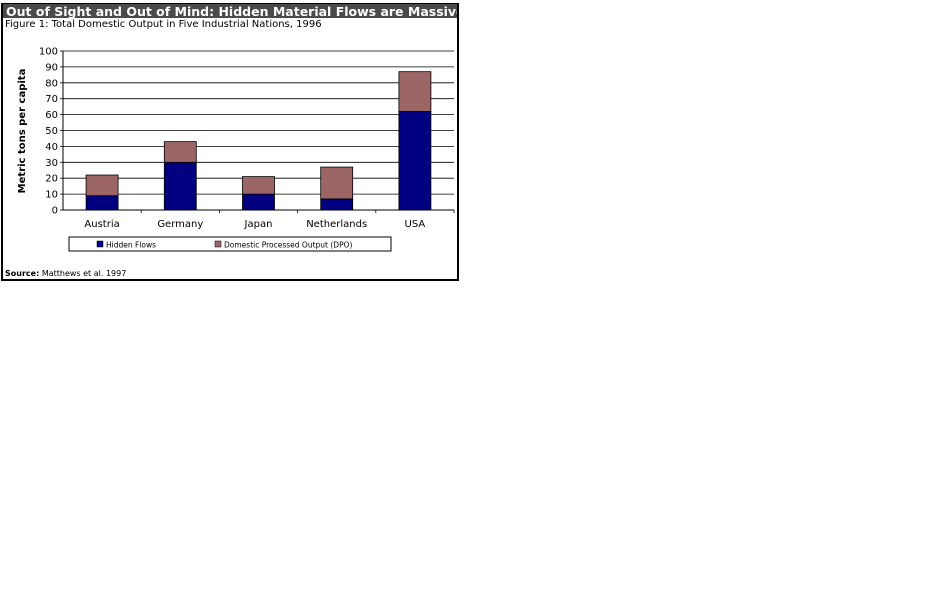 The width and height of the screenshot is (934, 607). Describe the element at coordinates (258, 224) in the screenshot. I see `x-tick-label-japan: Japan` at that location.